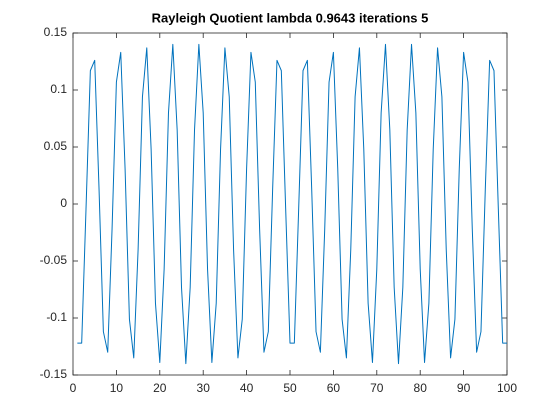 This screenshot has width=560, height=420. What do you see at coordinates (63, 203) in the screenshot?
I see `y-tick-label: 0` at bounding box center [63, 203].